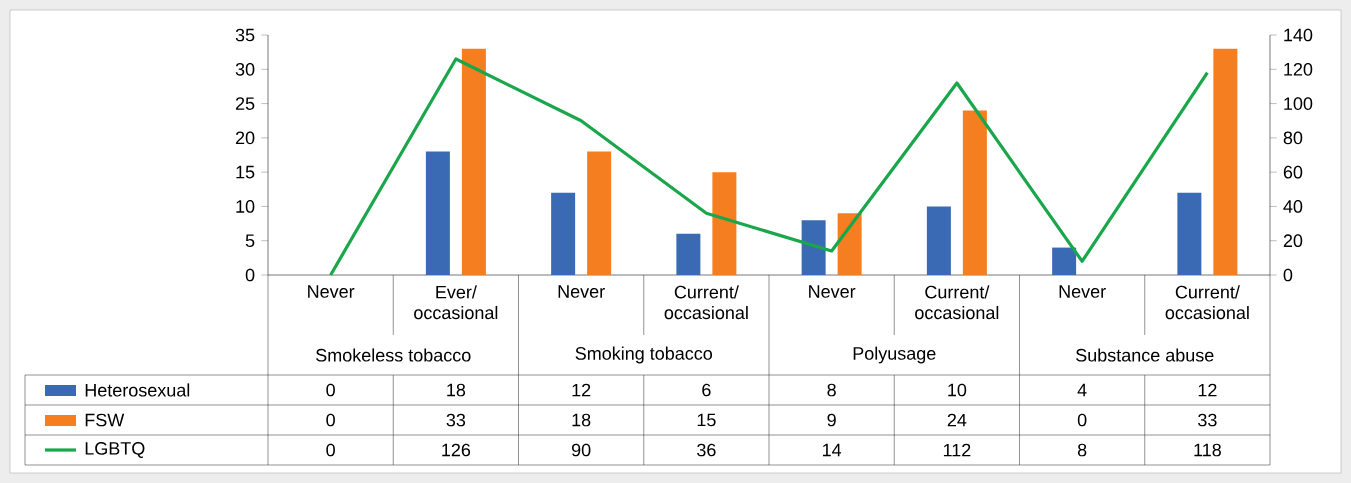  I want to click on y2-tick-label: 20, so click(1293, 241).